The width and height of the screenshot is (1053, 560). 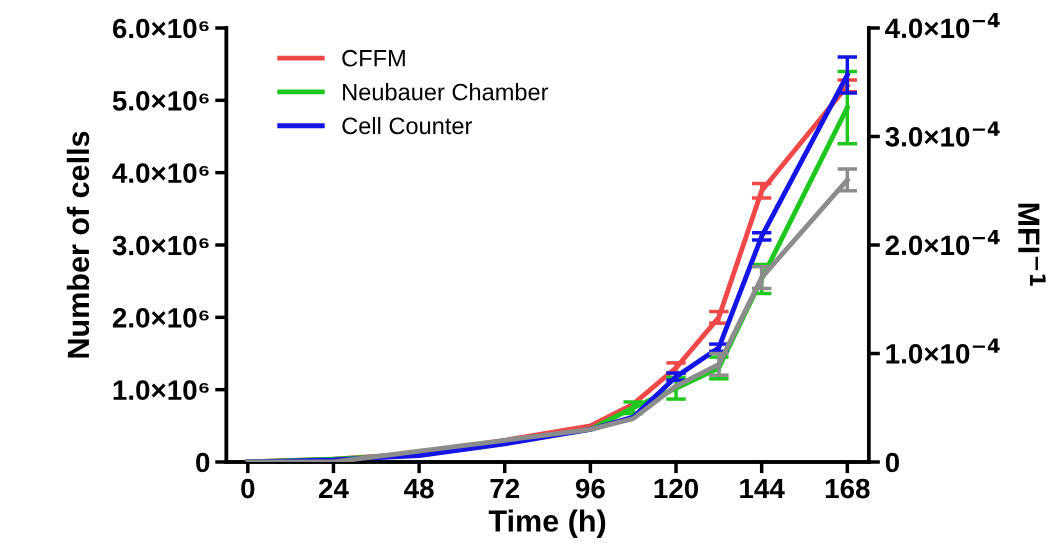 What do you see at coordinates (203, 462) in the screenshot?
I see `y-tick-label: 0` at bounding box center [203, 462].